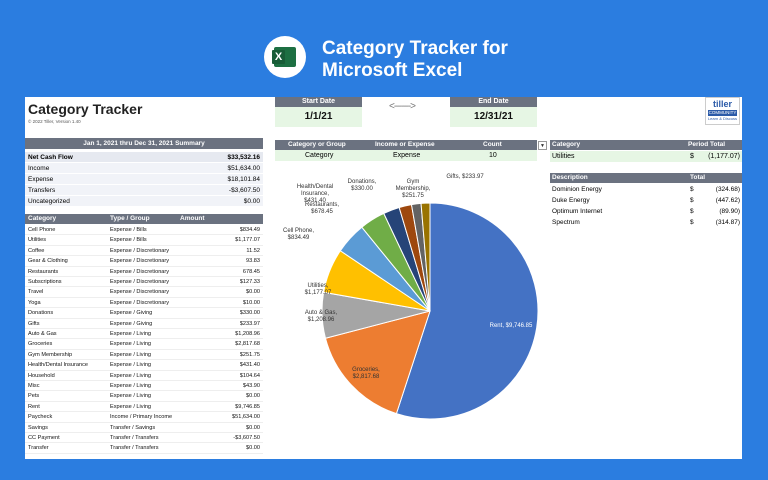  Describe the element at coordinates (144, 428) in the screenshot. I see `table-row: Savings Transfer / Savings $0.00` at that location.